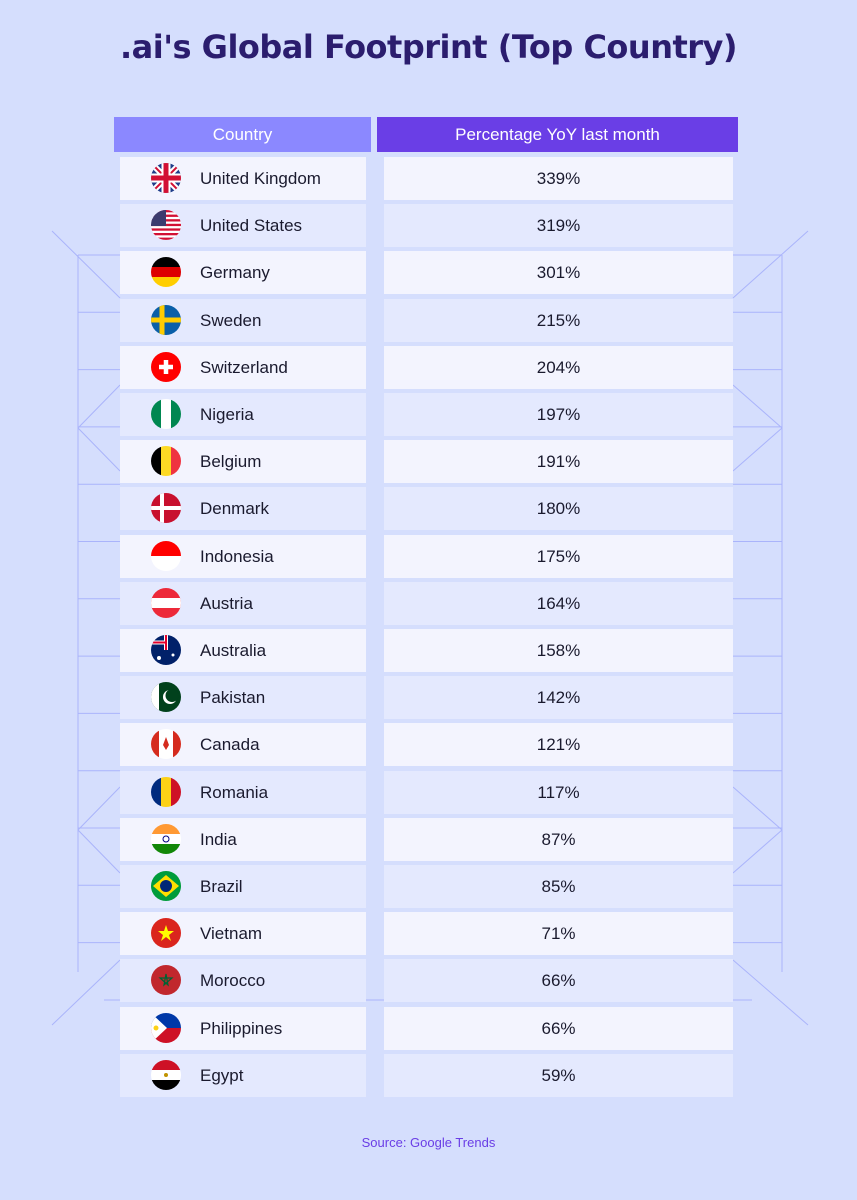 This screenshot has width=857, height=1200. I want to click on percentage-value: 197%, so click(558, 414).